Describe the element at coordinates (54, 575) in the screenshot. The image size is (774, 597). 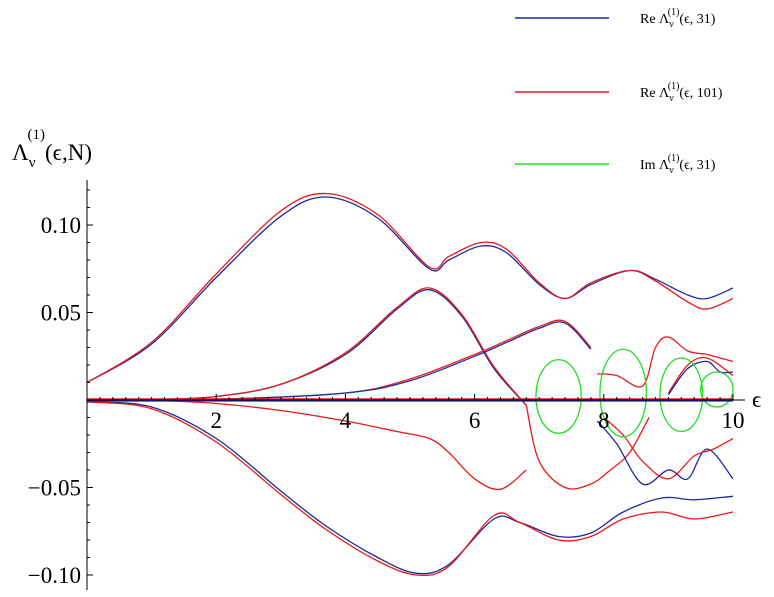
I see `y-tick-label: −0.10` at that location.